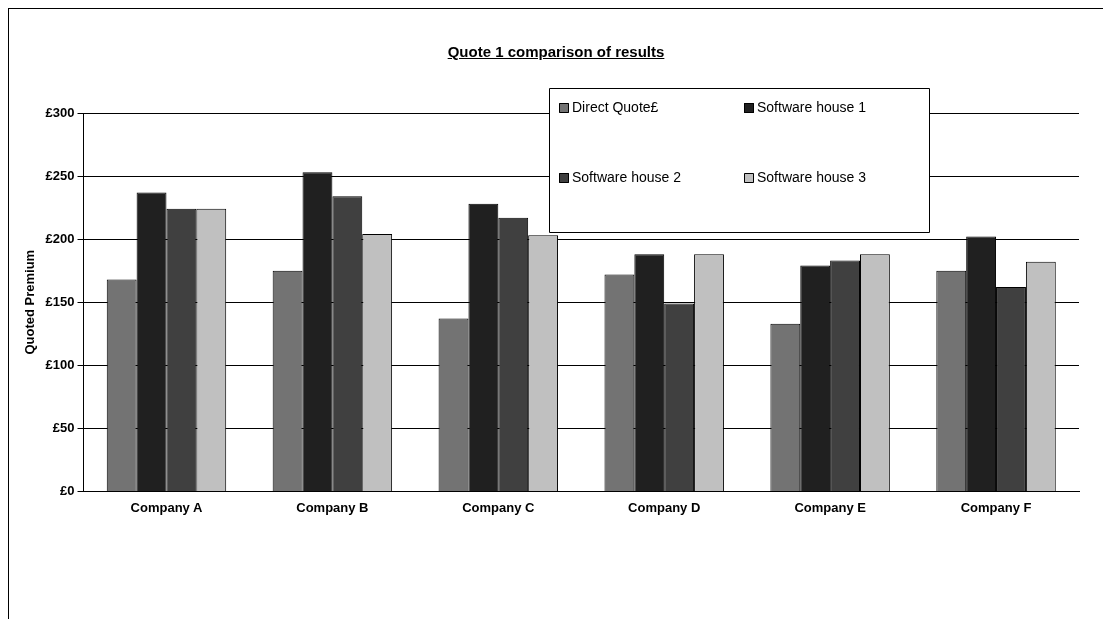 Image resolution: width=1104 pixels, height=620 pixels. What do you see at coordinates (812, 106) in the screenshot?
I see `legend-label: Software house 1` at bounding box center [812, 106].